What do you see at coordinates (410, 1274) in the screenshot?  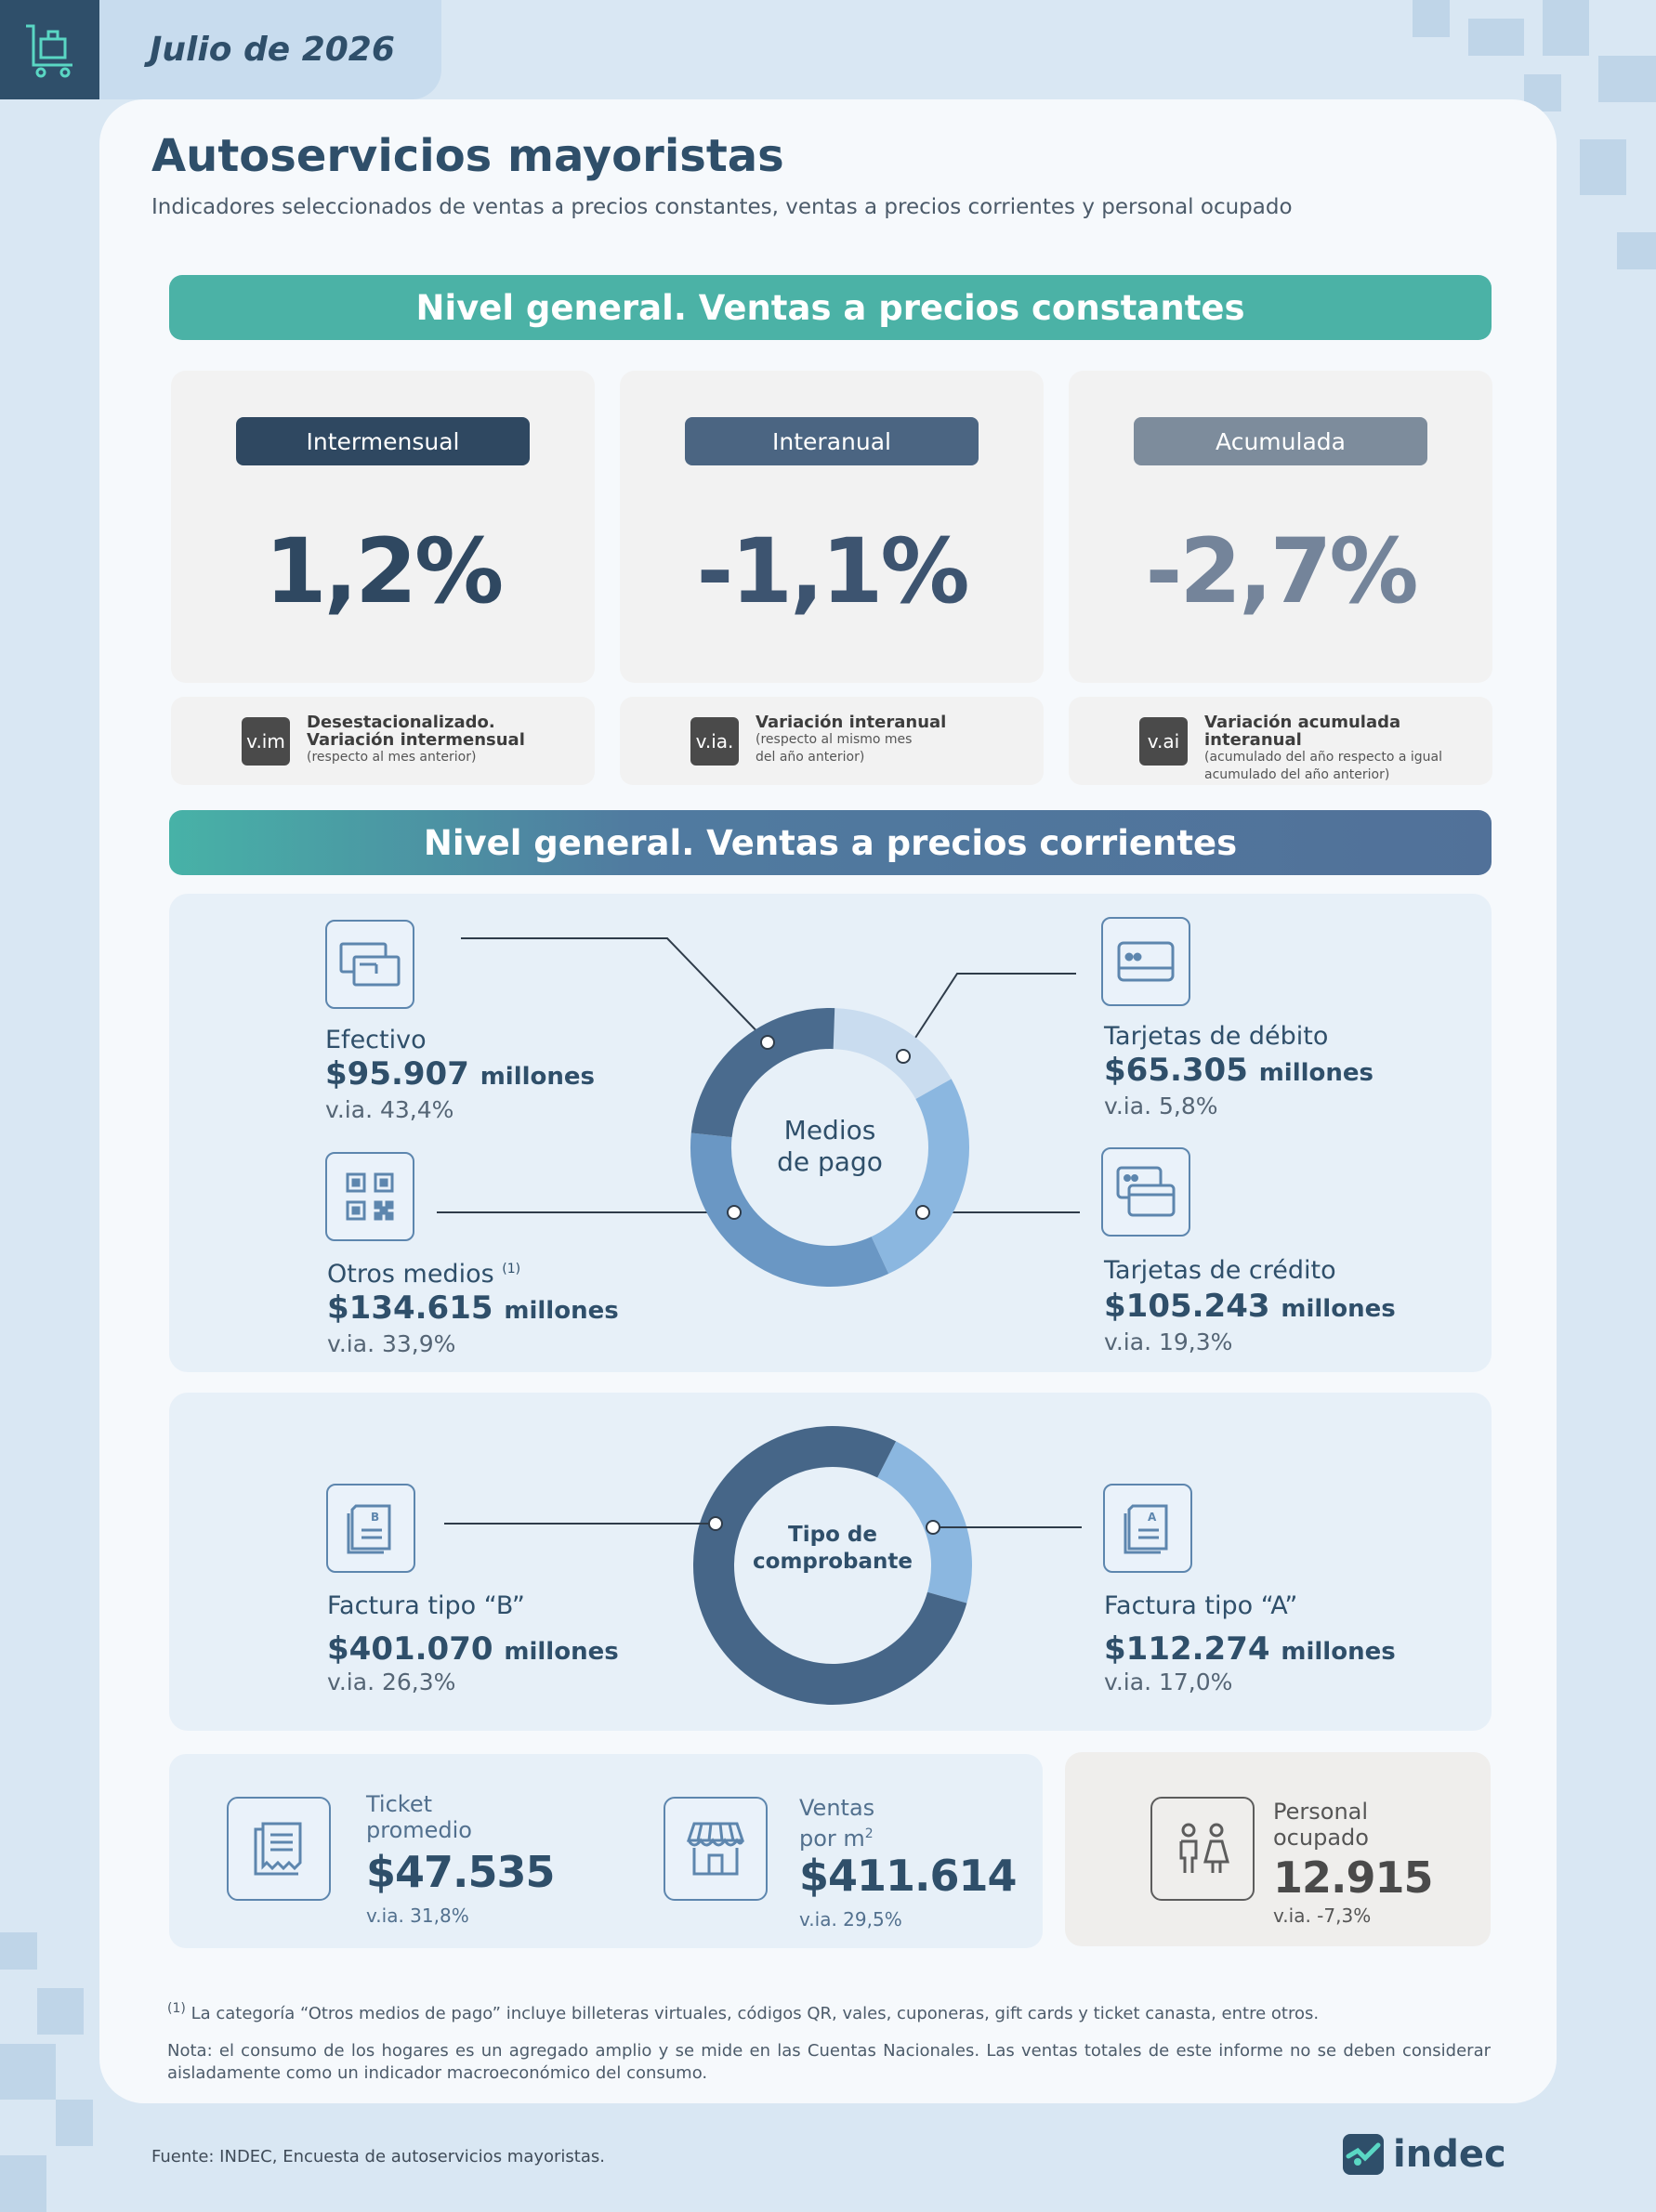 I see `otros-label-text: Otros medios` at bounding box center [410, 1274].